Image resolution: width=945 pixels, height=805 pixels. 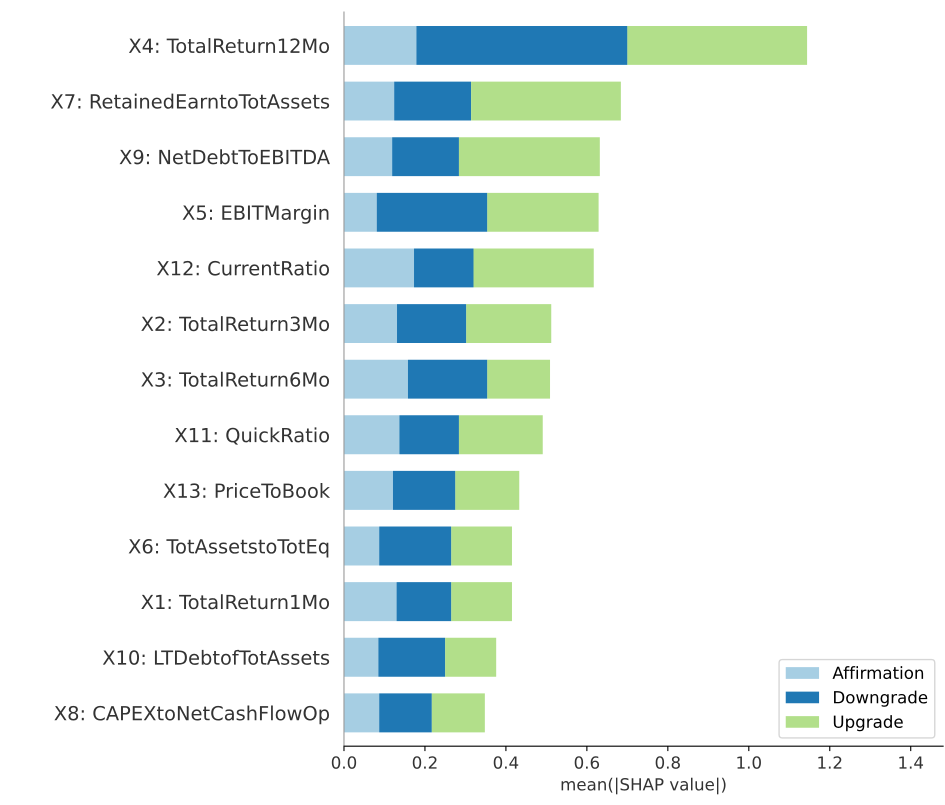 I want to click on y-tick-label: X4: TotalReturn12Mo, so click(x=229, y=46).